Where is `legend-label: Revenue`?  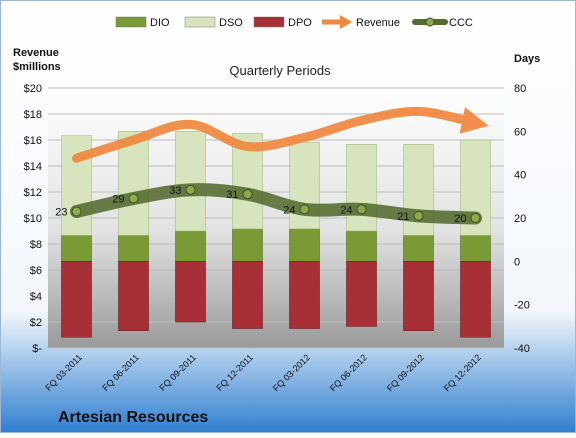
legend-label: Revenue is located at coordinates (378, 23).